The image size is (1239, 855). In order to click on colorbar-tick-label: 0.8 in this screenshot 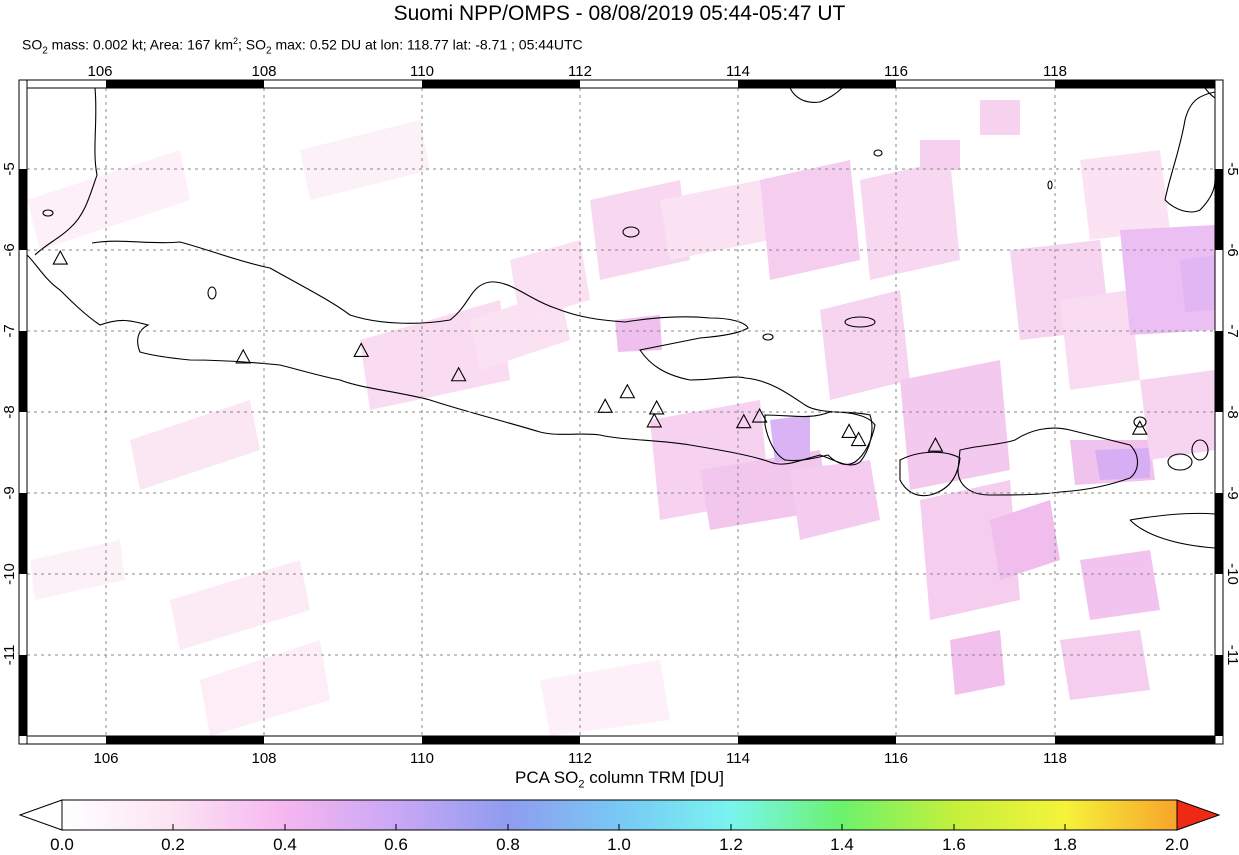, I will do `click(508, 844)`.